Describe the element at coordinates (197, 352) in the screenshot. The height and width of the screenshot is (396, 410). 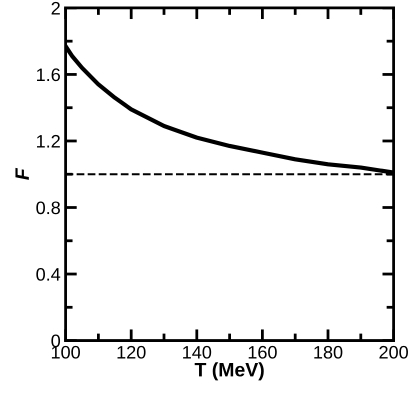
I see `x-tick-label: 140` at that location.